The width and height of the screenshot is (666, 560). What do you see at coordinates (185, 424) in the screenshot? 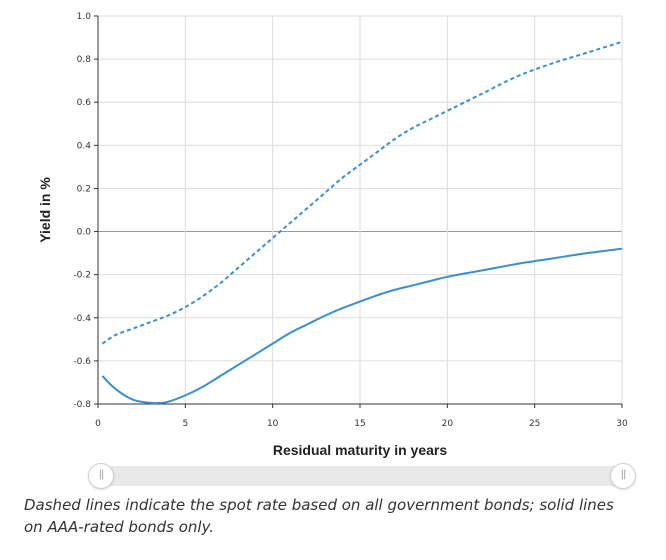
I see `x-tick-label: 5` at bounding box center [185, 424].